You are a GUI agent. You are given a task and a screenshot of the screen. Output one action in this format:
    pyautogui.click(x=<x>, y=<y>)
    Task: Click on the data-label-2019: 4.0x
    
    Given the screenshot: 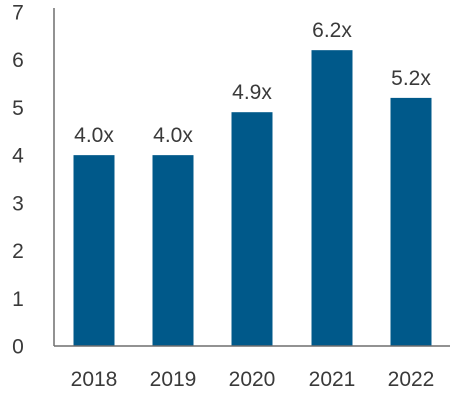 What is the action you would take?
    pyautogui.click(x=173, y=135)
    